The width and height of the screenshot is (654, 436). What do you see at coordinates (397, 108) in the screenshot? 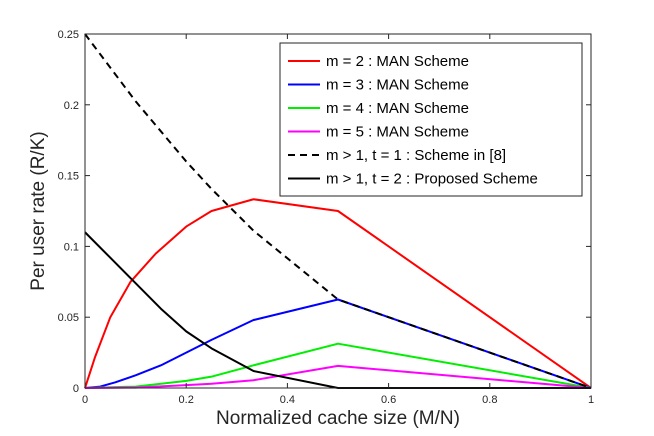
I see `legend-label-3: m = 4 : MAN Scheme` at bounding box center [397, 108].